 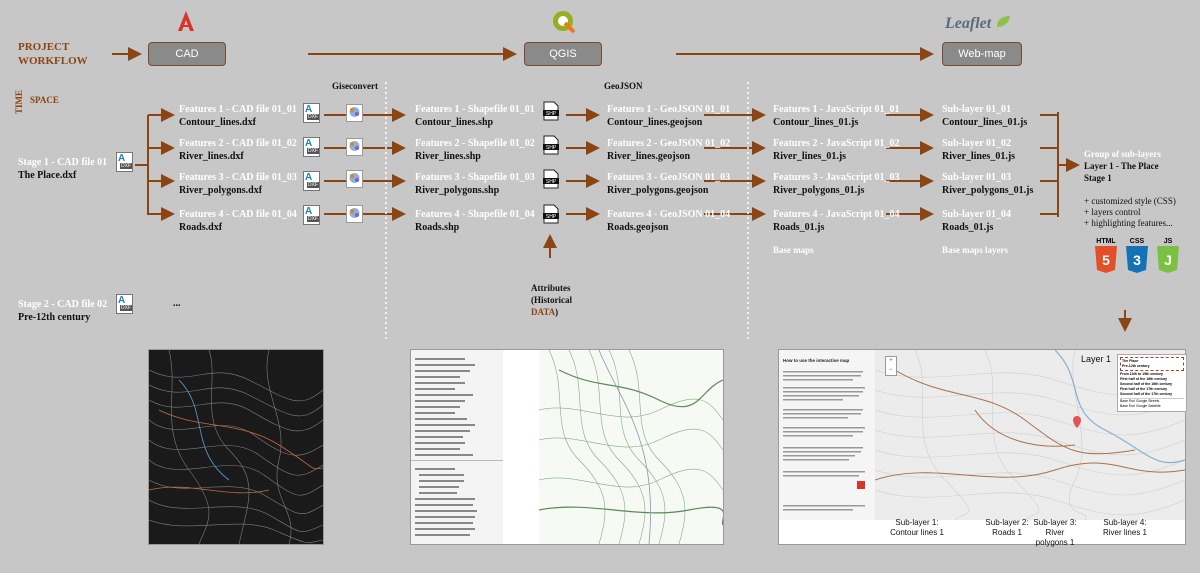 I want to click on data-word: DATA, so click(x=543, y=312).